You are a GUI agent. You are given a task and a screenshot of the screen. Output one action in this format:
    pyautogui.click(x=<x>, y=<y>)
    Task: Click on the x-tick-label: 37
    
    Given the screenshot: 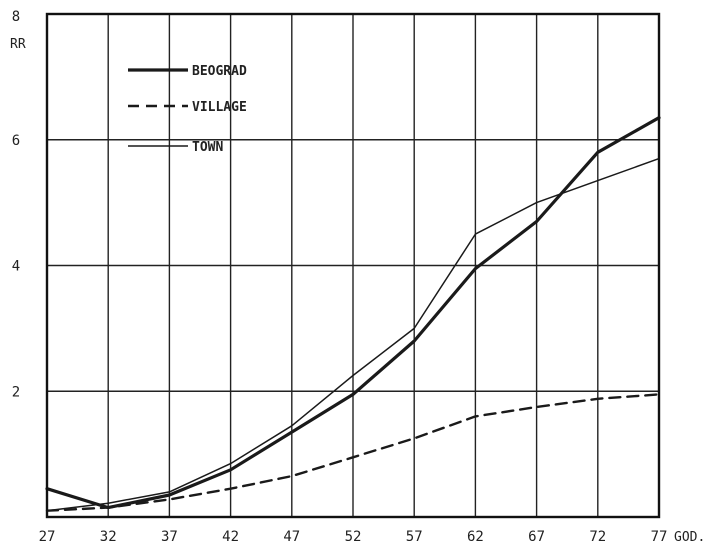 What is the action you would take?
    pyautogui.click(x=169, y=537)
    